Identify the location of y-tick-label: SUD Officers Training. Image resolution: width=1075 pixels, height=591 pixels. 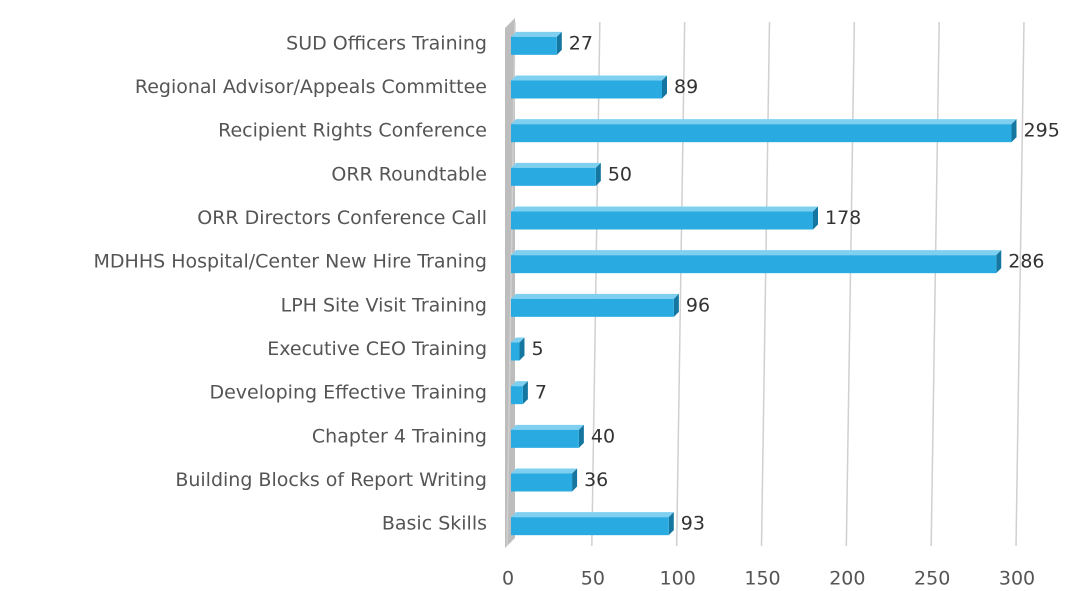
(386, 43).